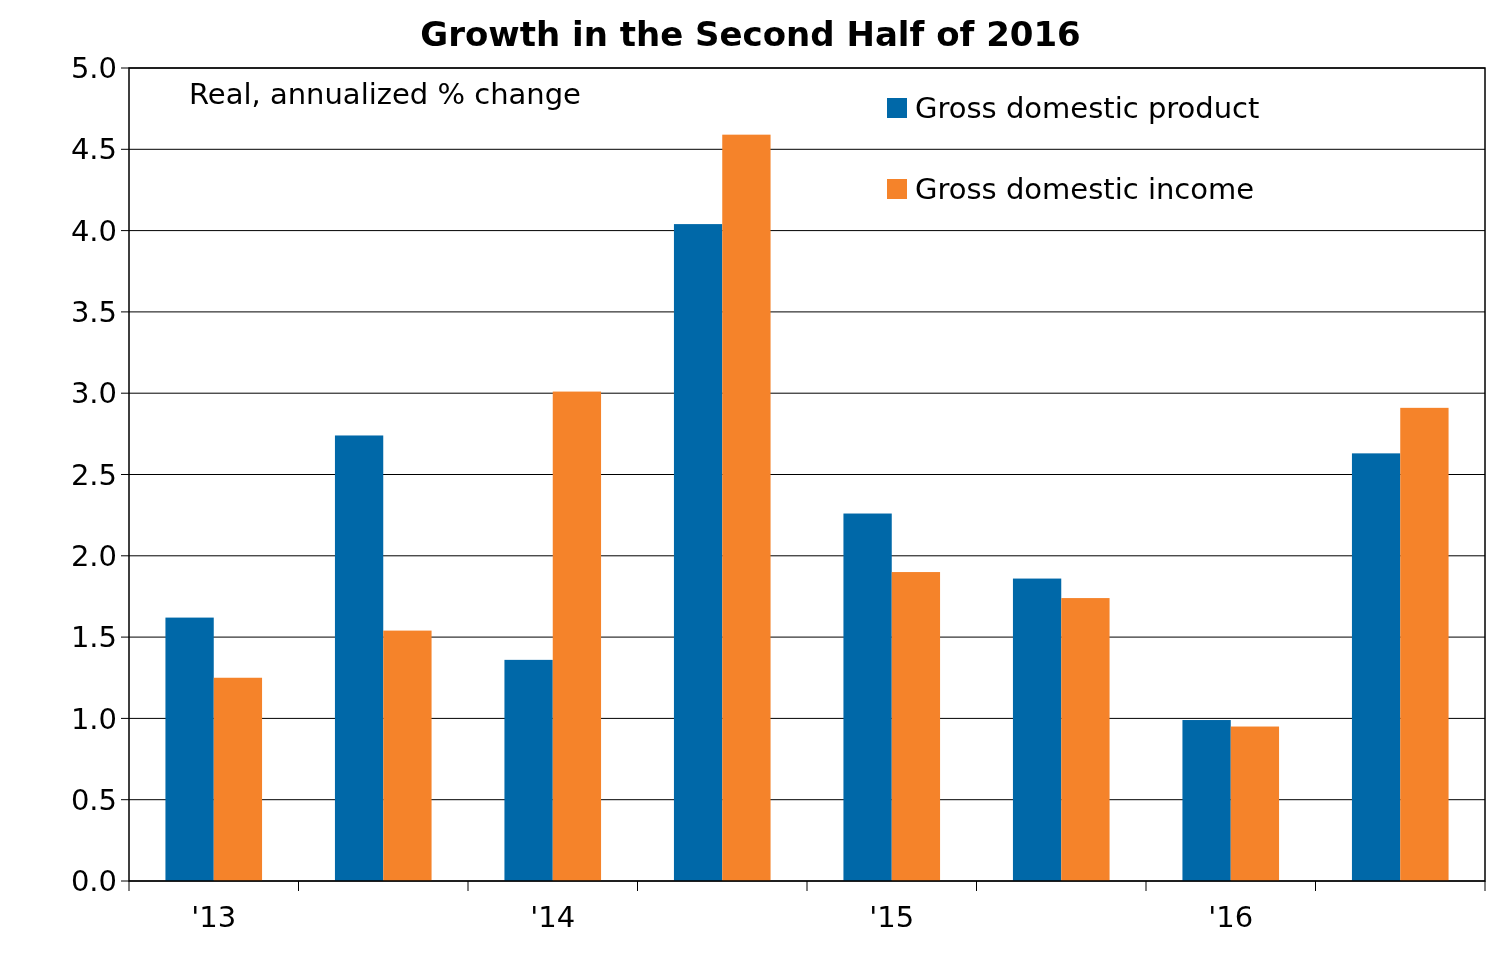 This screenshot has height=959, width=1501. Describe the element at coordinates (93, 68) in the screenshot. I see `y-tick-label: 5.0` at that location.